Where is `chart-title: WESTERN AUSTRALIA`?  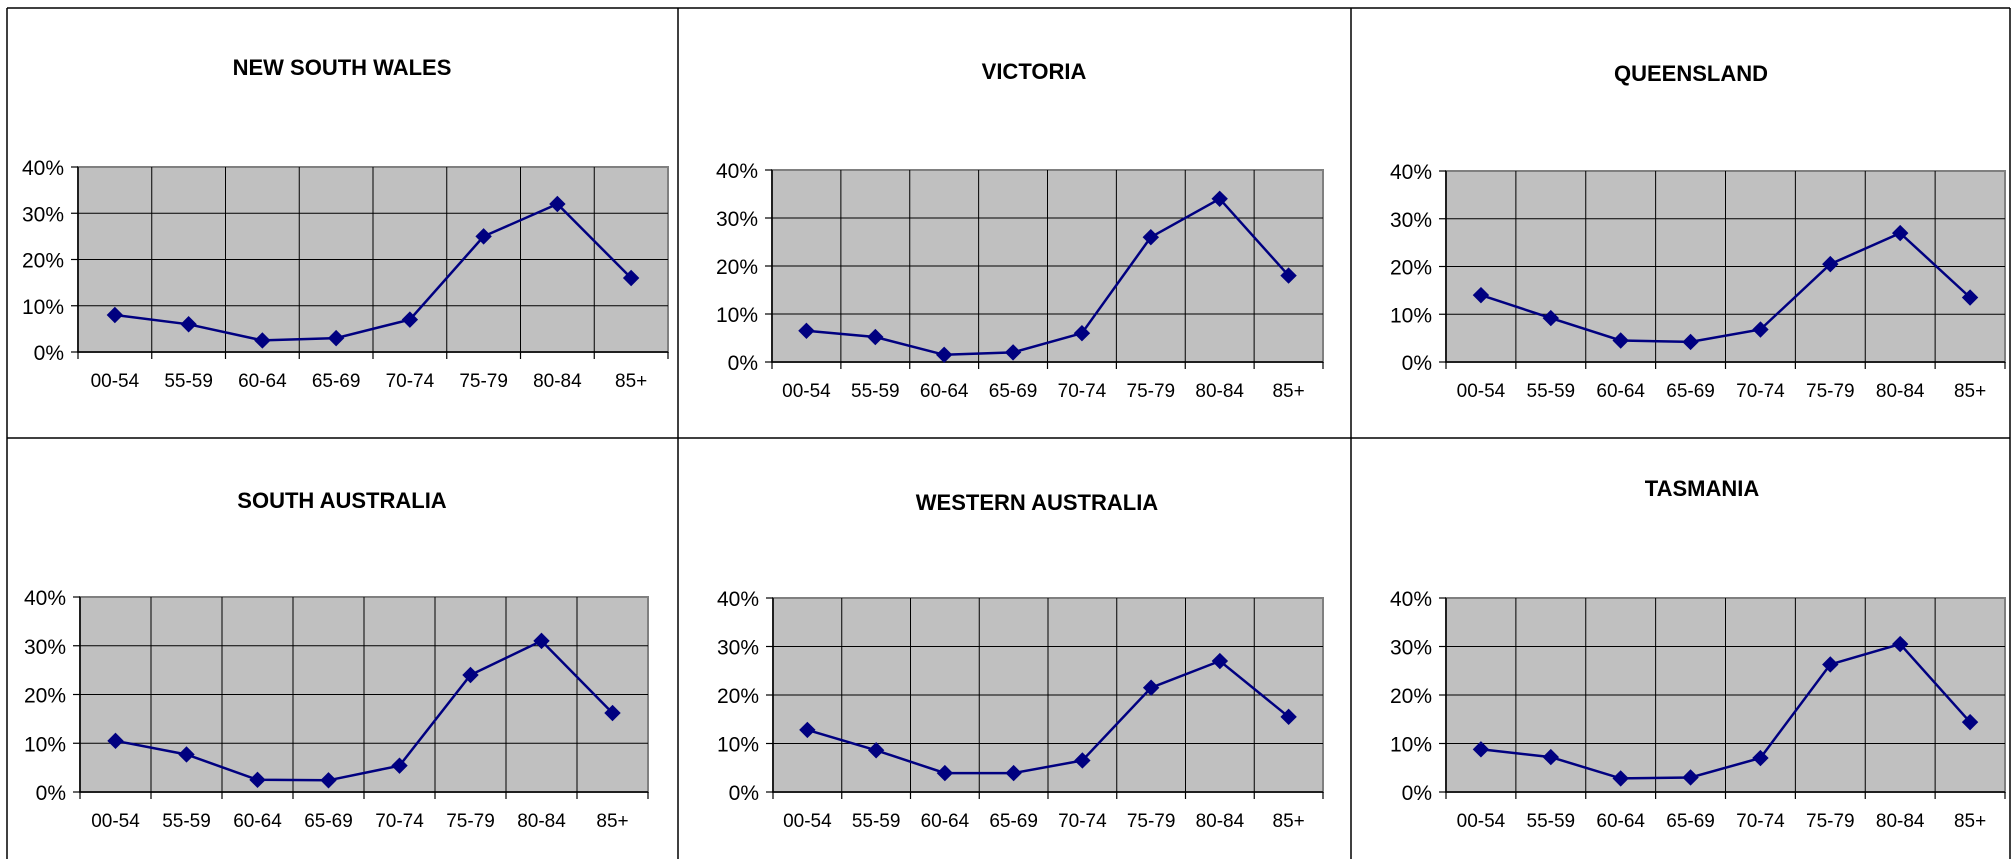 chart-title: WESTERN AUSTRALIA is located at coordinates (1037, 502).